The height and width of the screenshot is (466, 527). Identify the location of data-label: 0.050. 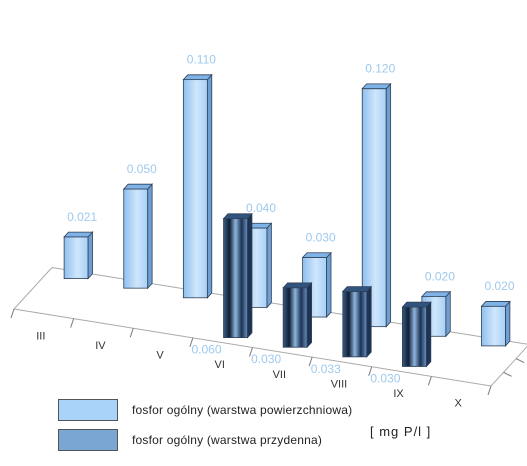
(142, 169).